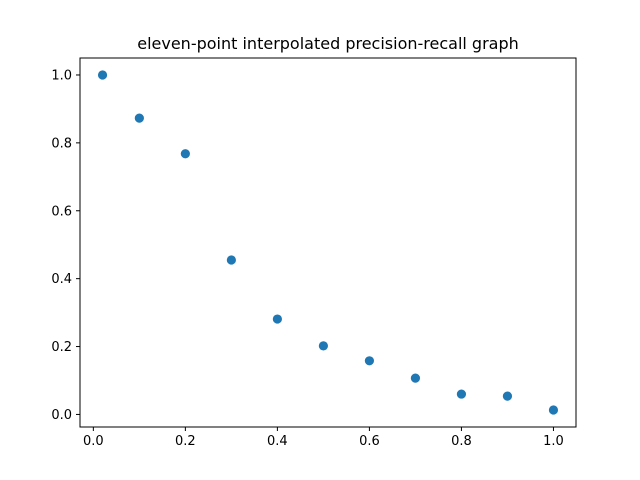  I want to click on x-tick-label-1: 0.2, so click(185, 441).